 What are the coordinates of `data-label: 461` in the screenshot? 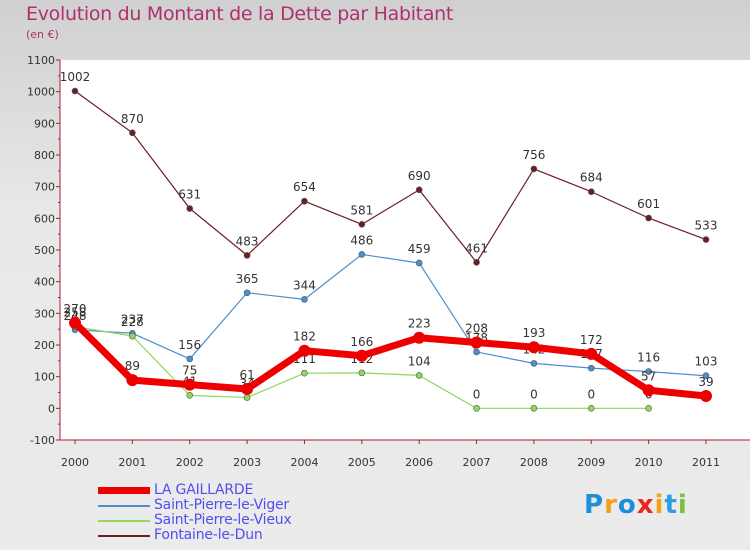 It's located at (476, 248).